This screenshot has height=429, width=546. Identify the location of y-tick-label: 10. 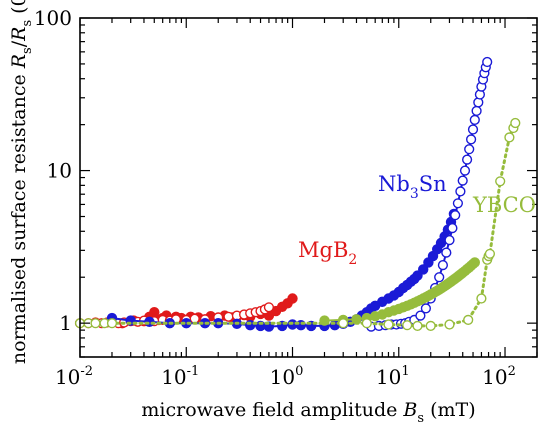
(59, 171).